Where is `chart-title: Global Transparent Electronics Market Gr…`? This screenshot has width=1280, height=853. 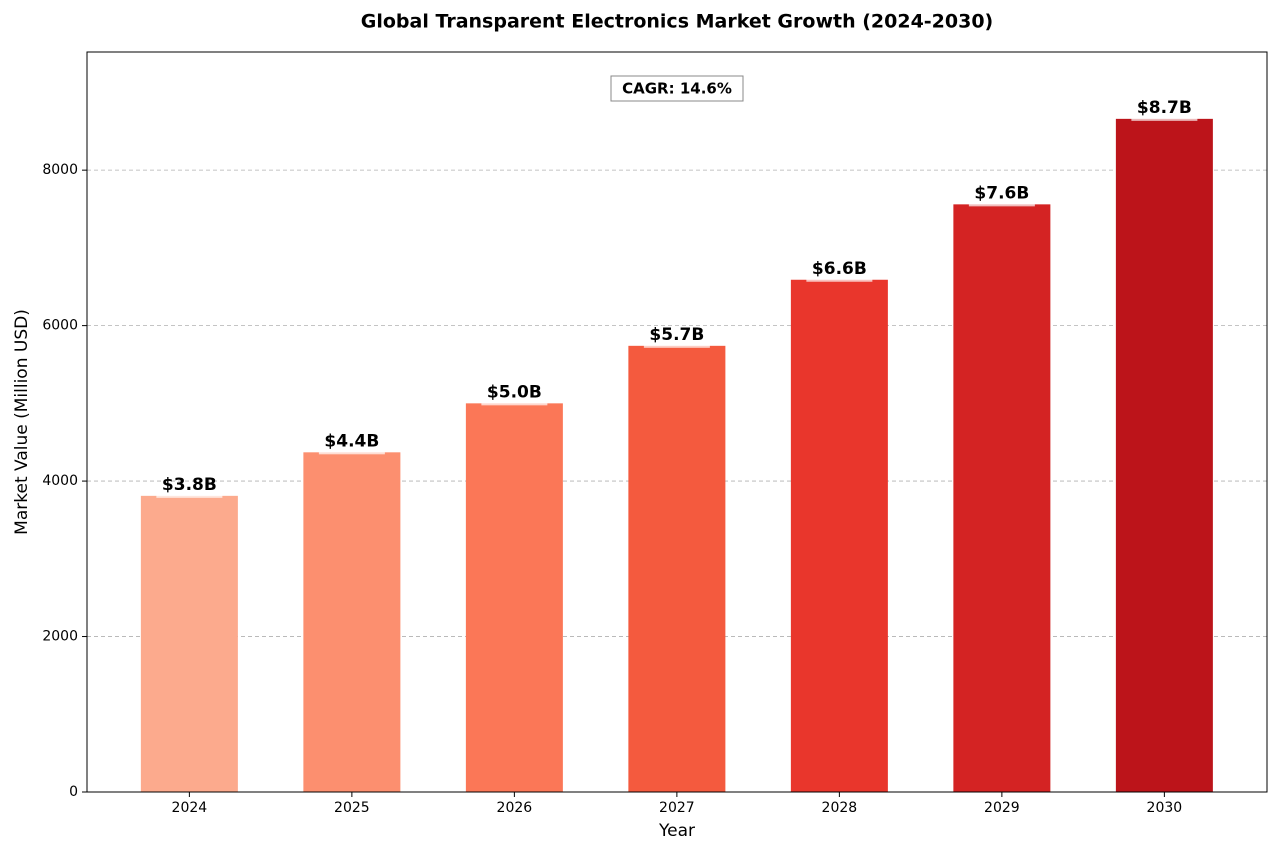 chart-title: Global Transparent Electronics Market Gr… is located at coordinates (677, 22).